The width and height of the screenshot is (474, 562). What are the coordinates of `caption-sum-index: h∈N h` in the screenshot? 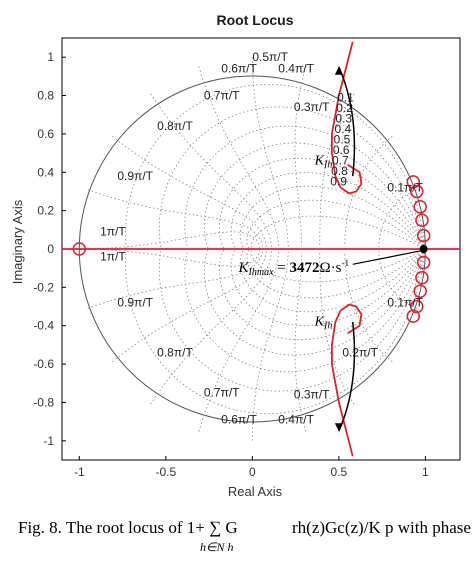 It's located at (217, 547).